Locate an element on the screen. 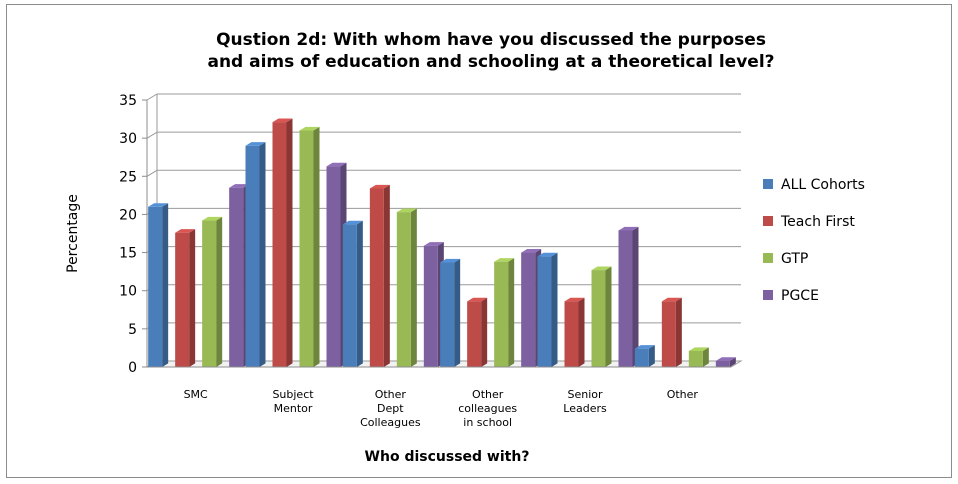 The width and height of the screenshot is (958, 484). x-tick-label: colleagues is located at coordinates (487, 408).